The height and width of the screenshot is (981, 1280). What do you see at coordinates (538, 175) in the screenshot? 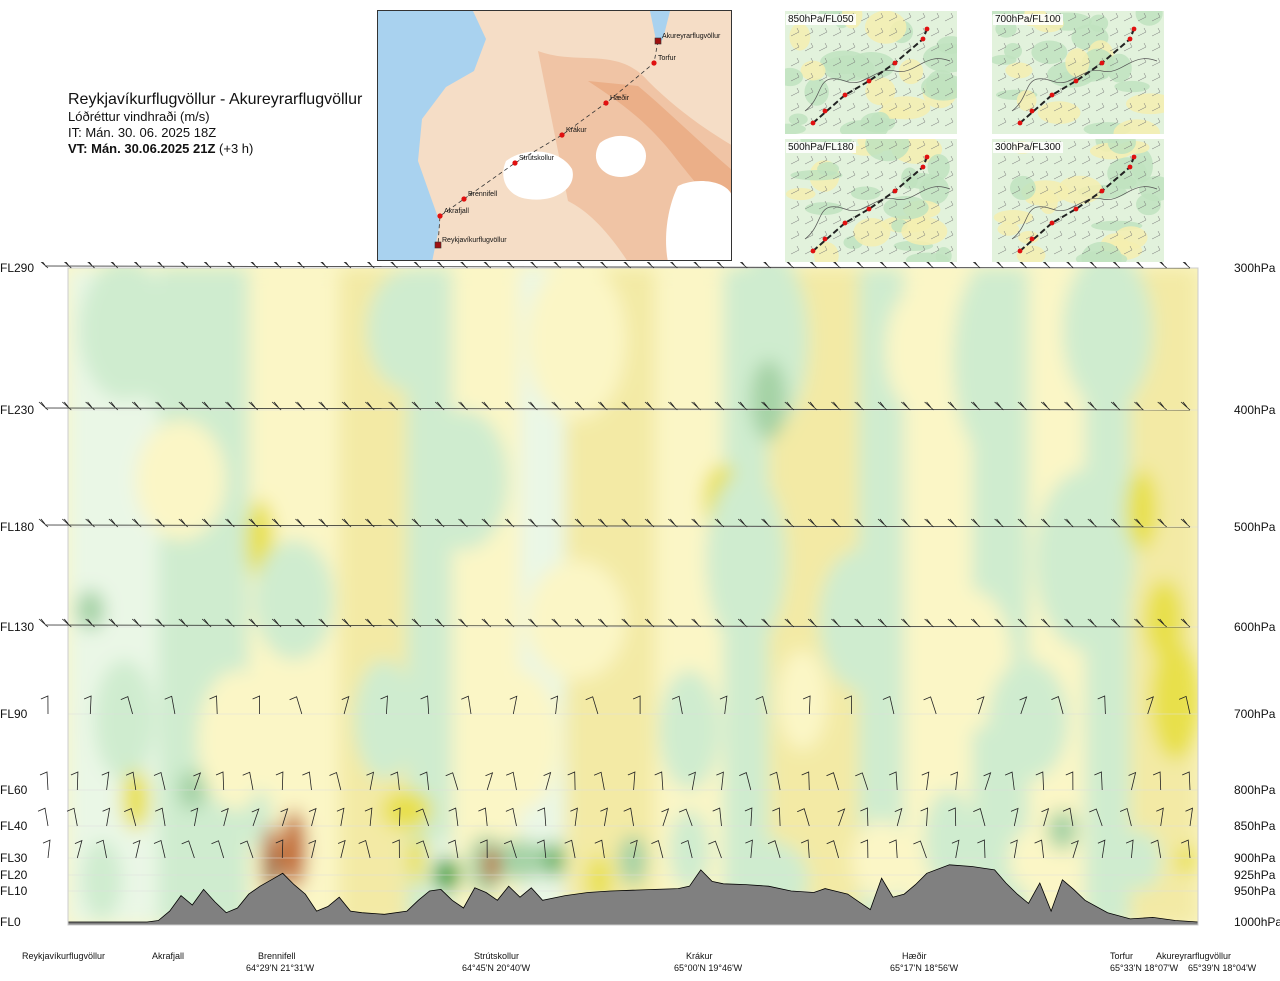
I see `map-glacier-west` at bounding box center [538, 175].